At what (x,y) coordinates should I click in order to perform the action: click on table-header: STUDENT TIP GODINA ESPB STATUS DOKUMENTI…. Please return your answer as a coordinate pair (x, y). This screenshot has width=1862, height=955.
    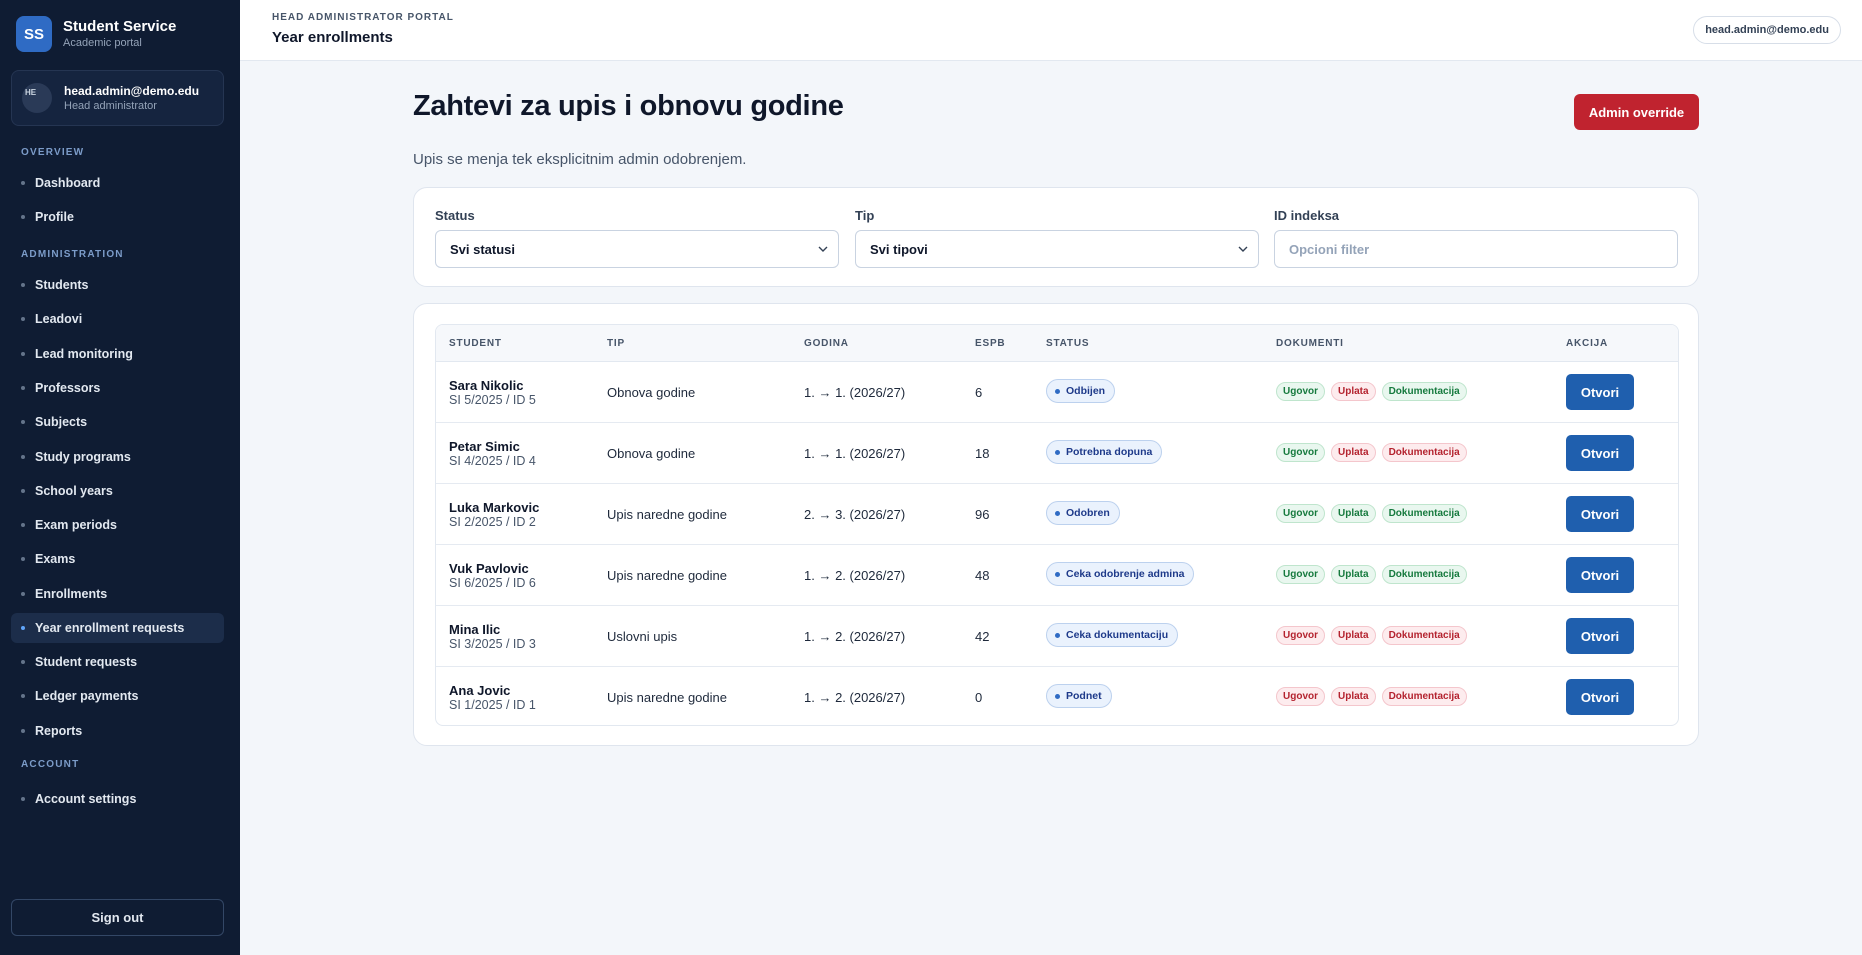
    Looking at the image, I should click on (1057, 343).